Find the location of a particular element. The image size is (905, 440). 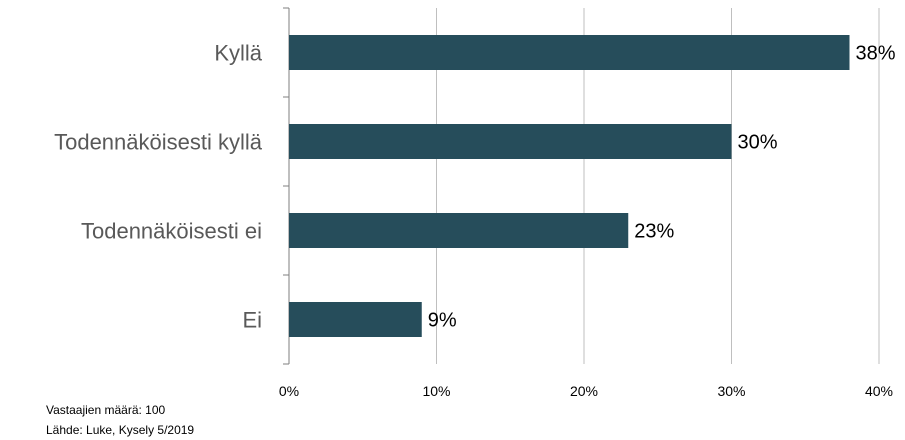

source-note: Lähde: Luke, Kysely 5/2019 is located at coordinates (120, 430).